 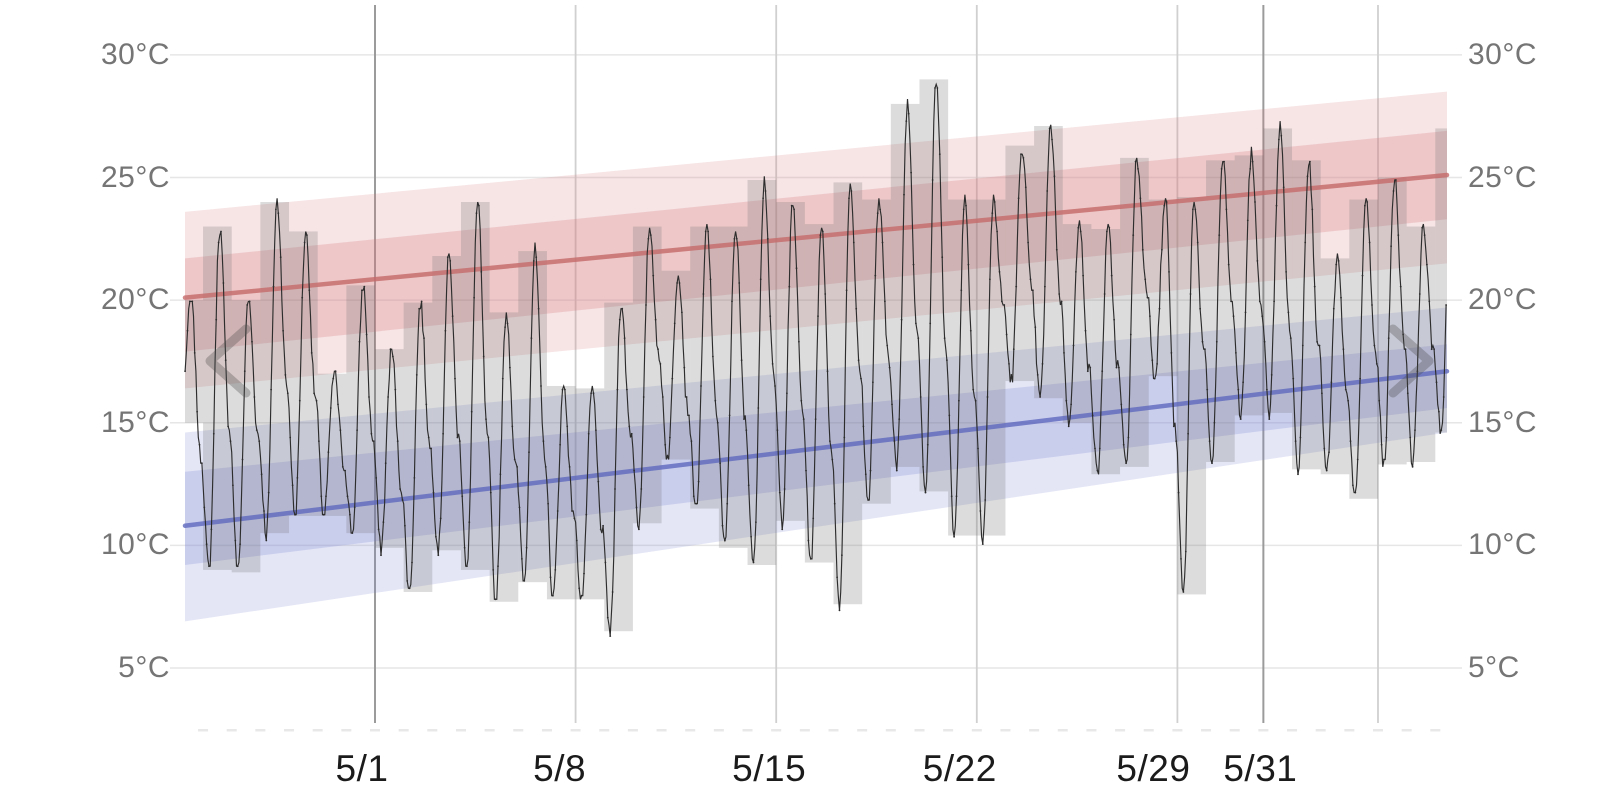 I want to click on previous-period-button, so click(x=227, y=361).